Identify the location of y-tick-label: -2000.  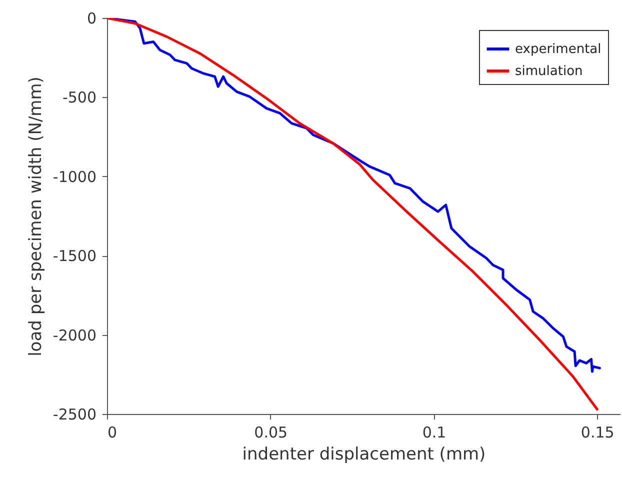
(74, 335).